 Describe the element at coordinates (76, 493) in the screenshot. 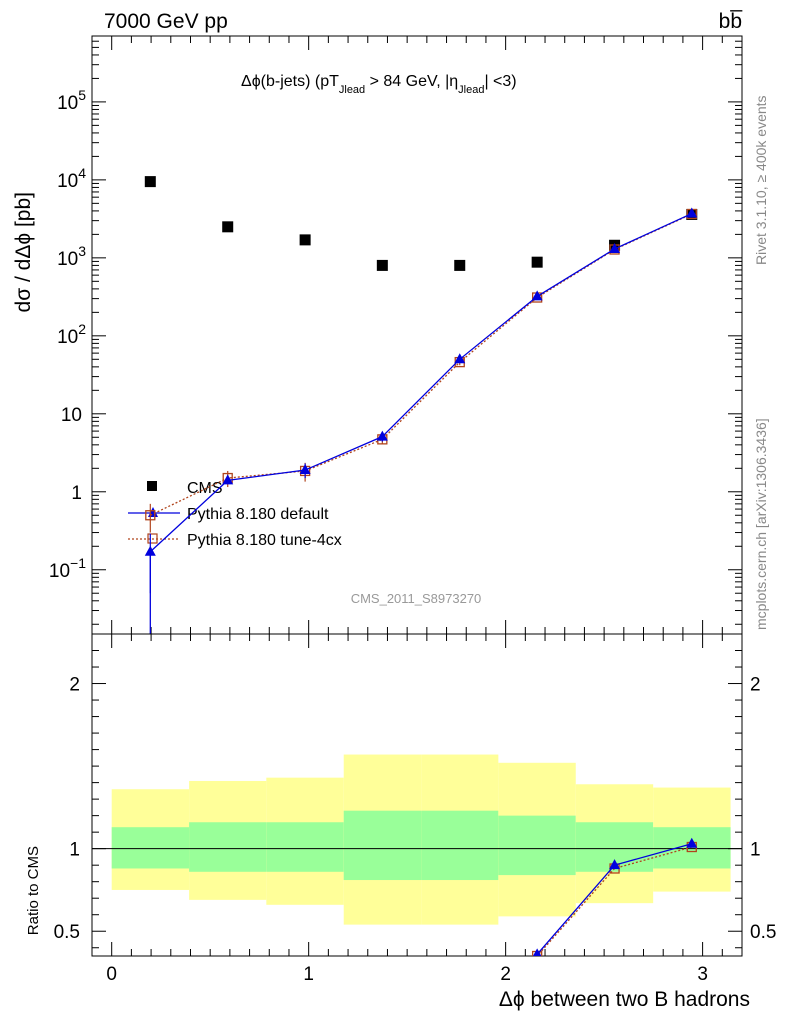

I see `y-tick-label: 1` at that location.